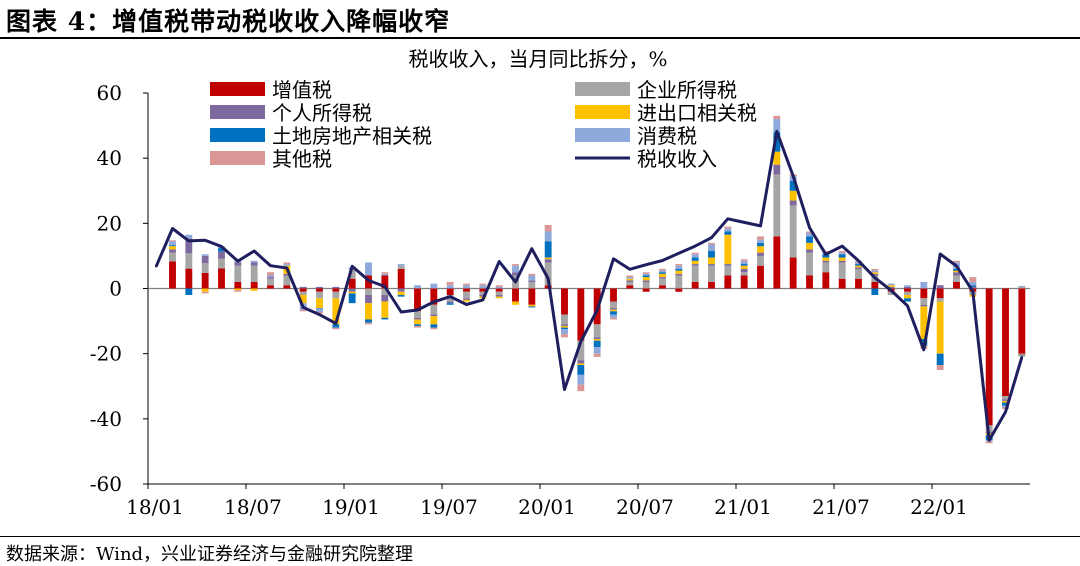 This screenshot has width=1080, height=566. I want to click on legend-label: 消费税, so click(667, 136).